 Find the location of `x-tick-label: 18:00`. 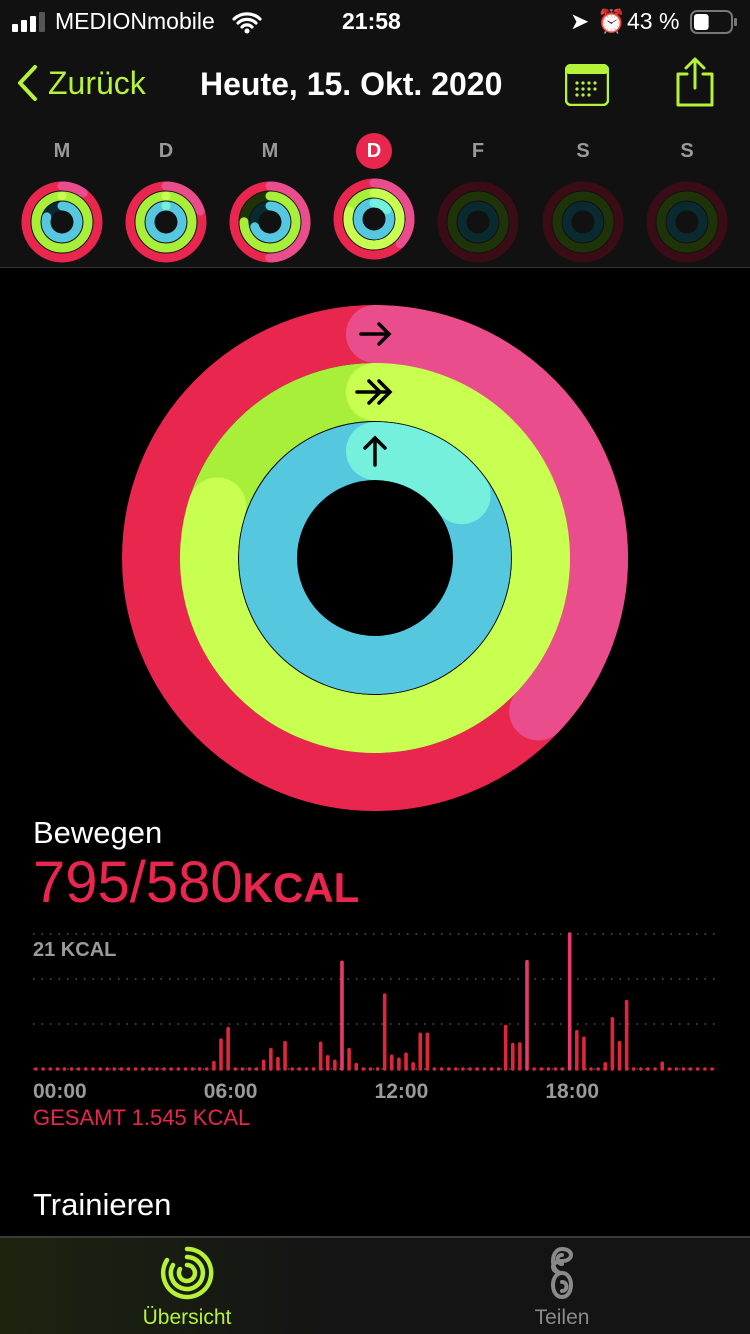

x-tick-label: 18:00 is located at coordinates (572, 1091).